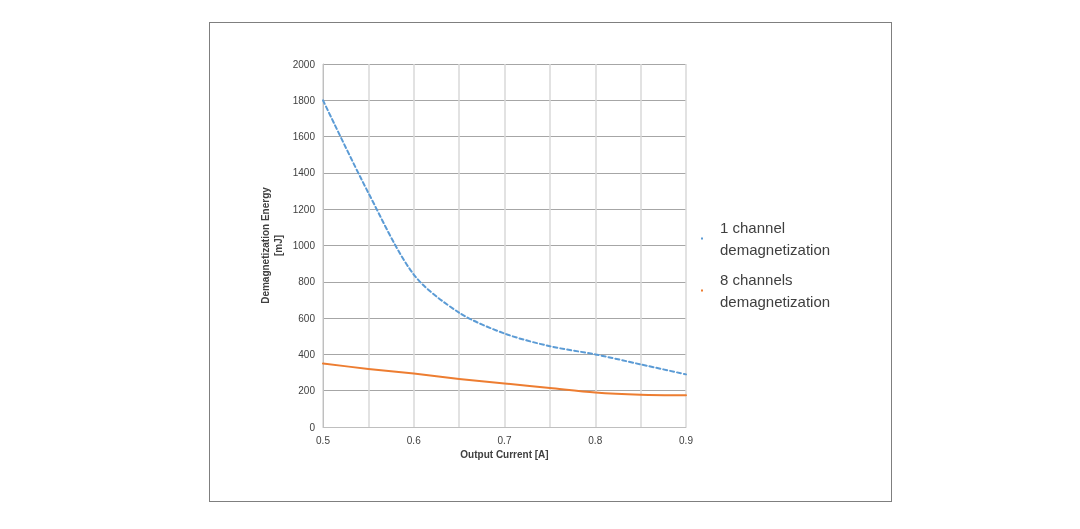 The image size is (1080, 529). I want to click on x-tick-label: 0.5, so click(323, 440).